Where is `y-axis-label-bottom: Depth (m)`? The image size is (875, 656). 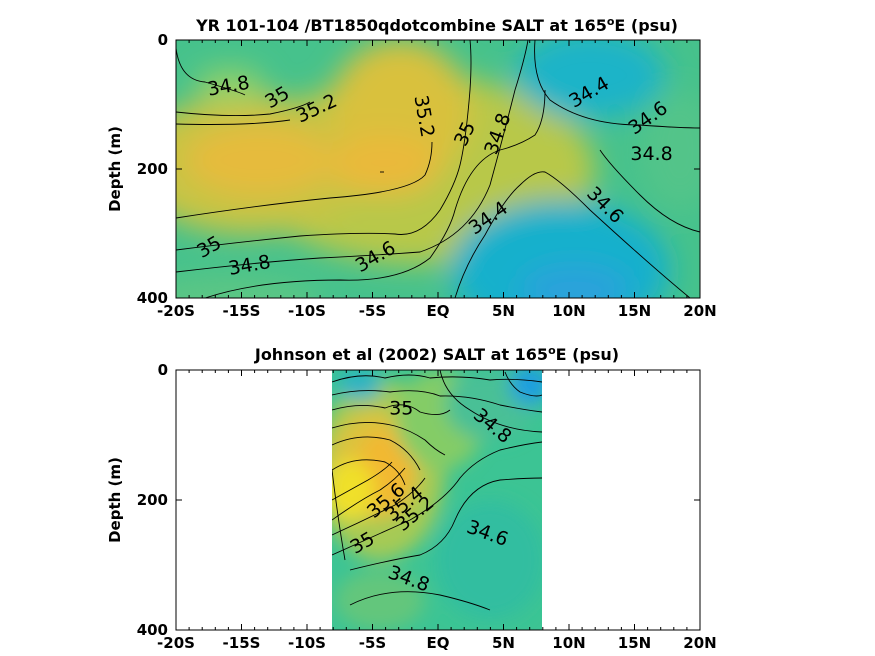
y-axis-label-bottom: Depth (m) is located at coordinates (115, 500).